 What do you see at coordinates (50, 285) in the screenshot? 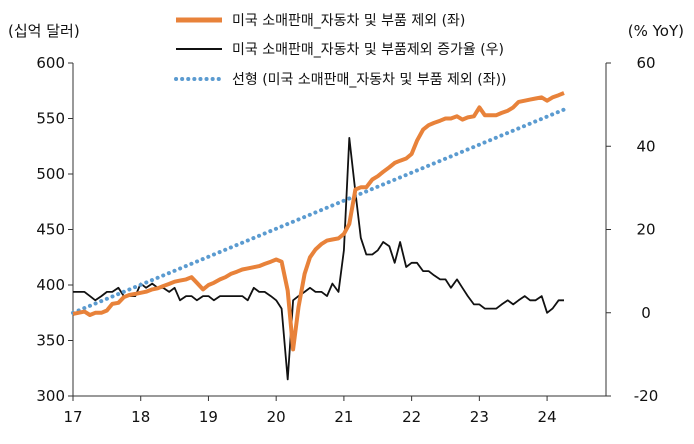
I see `left-tick-label-4: 400` at bounding box center [50, 285].